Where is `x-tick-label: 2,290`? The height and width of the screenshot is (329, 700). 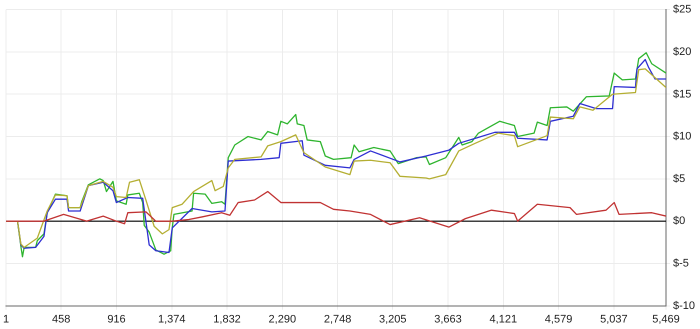
x-tick-label: 2,290 is located at coordinates (282, 319).